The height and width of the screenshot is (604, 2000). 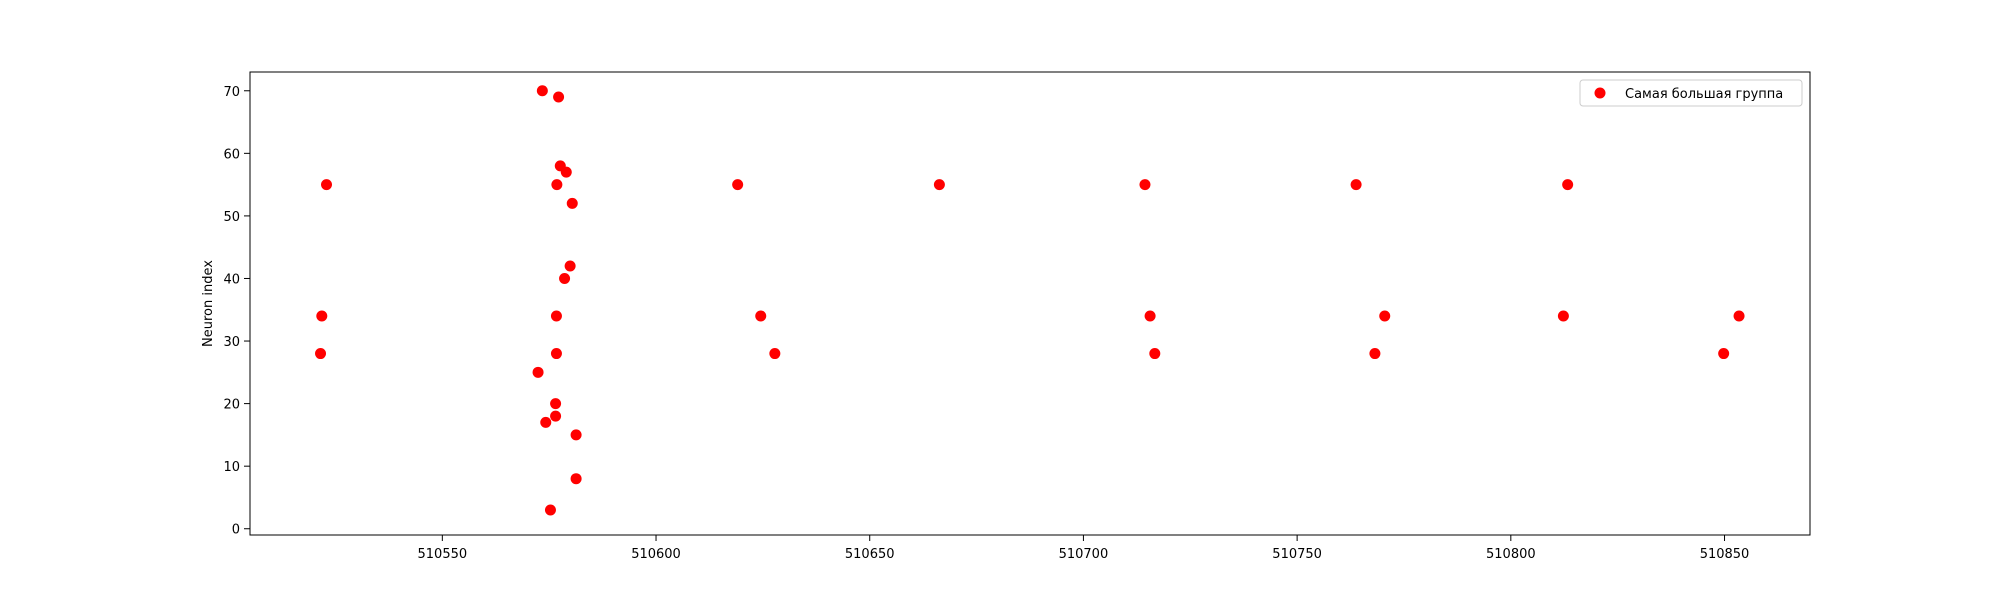 What do you see at coordinates (236, 311) in the screenshot?
I see `y-axis-ticks: 0 10 20 30 40 50 60 70` at bounding box center [236, 311].